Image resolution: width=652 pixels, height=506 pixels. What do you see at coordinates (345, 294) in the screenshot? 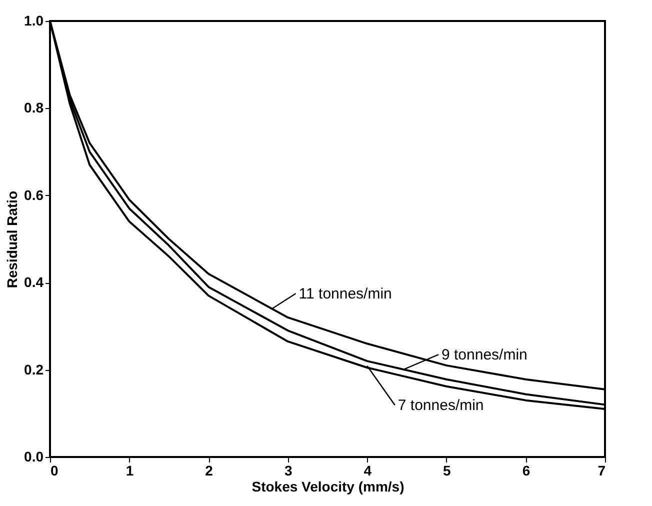
I see `annotation: 11 tonnes/min` at bounding box center [345, 294].